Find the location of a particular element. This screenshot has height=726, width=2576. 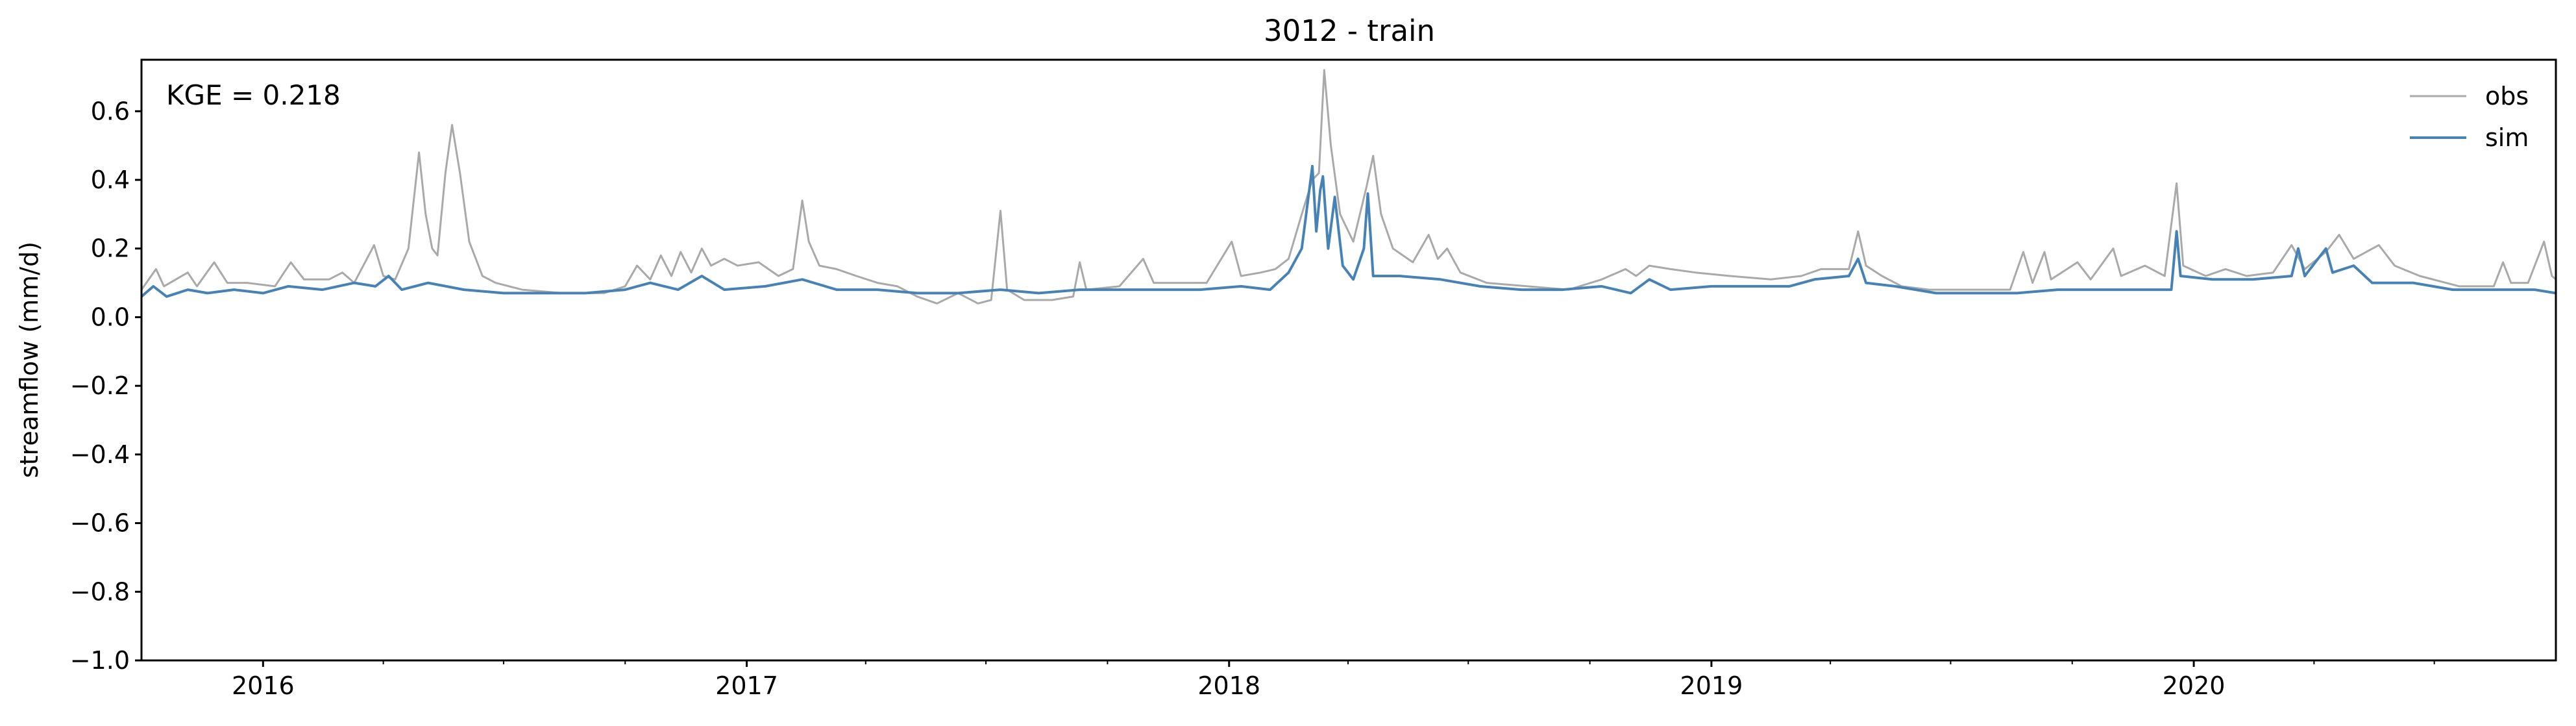

x-tick-label: 2019 is located at coordinates (1711, 685).